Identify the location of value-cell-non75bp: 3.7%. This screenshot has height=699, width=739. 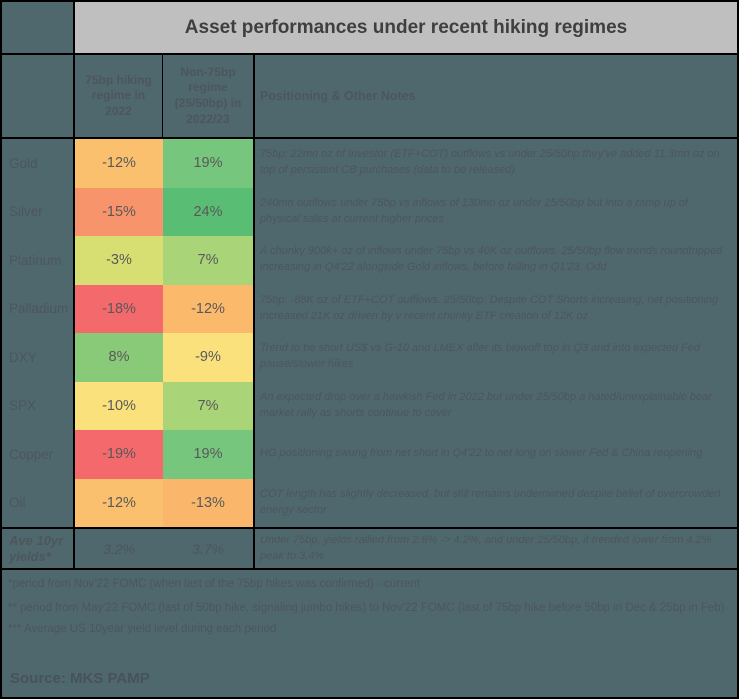
(208, 548).